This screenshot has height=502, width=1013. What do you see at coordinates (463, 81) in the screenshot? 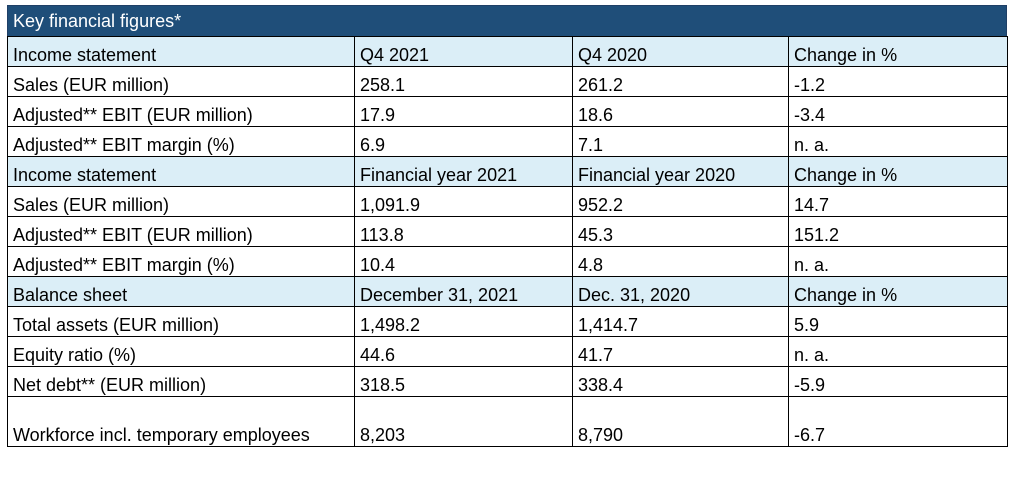
I see `table-cell: 258.1` at bounding box center [463, 81].